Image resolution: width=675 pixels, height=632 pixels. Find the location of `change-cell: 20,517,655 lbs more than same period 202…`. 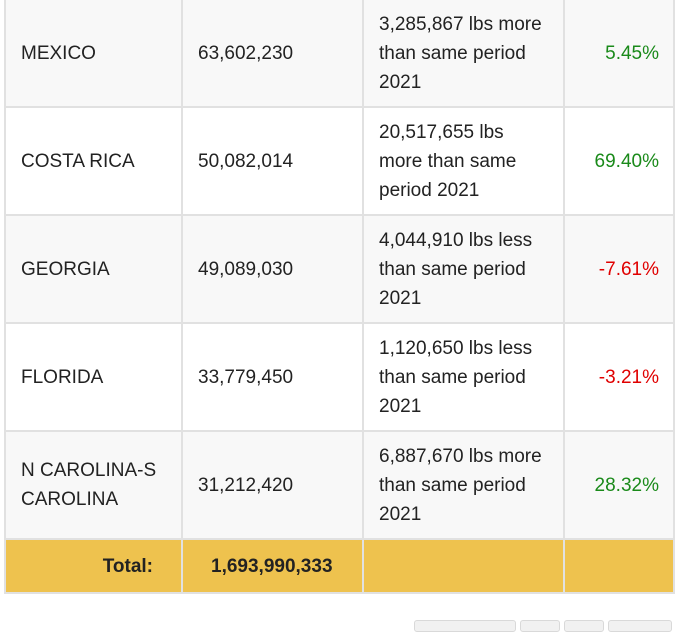

change-cell: 20,517,655 lbs more than same period 202… is located at coordinates (463, 161).